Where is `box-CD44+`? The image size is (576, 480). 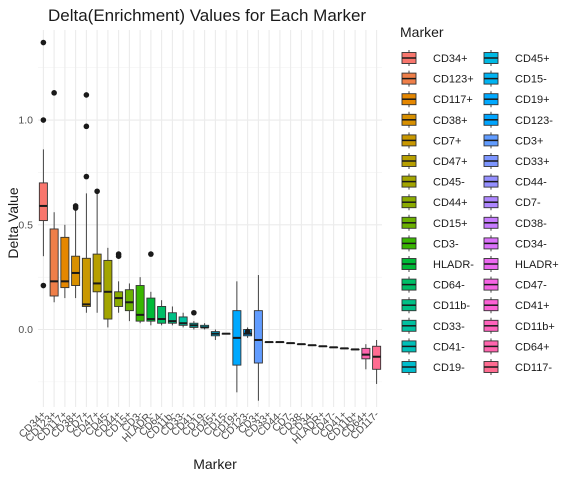 box-CD44+ is located at coordinates (119, 282).